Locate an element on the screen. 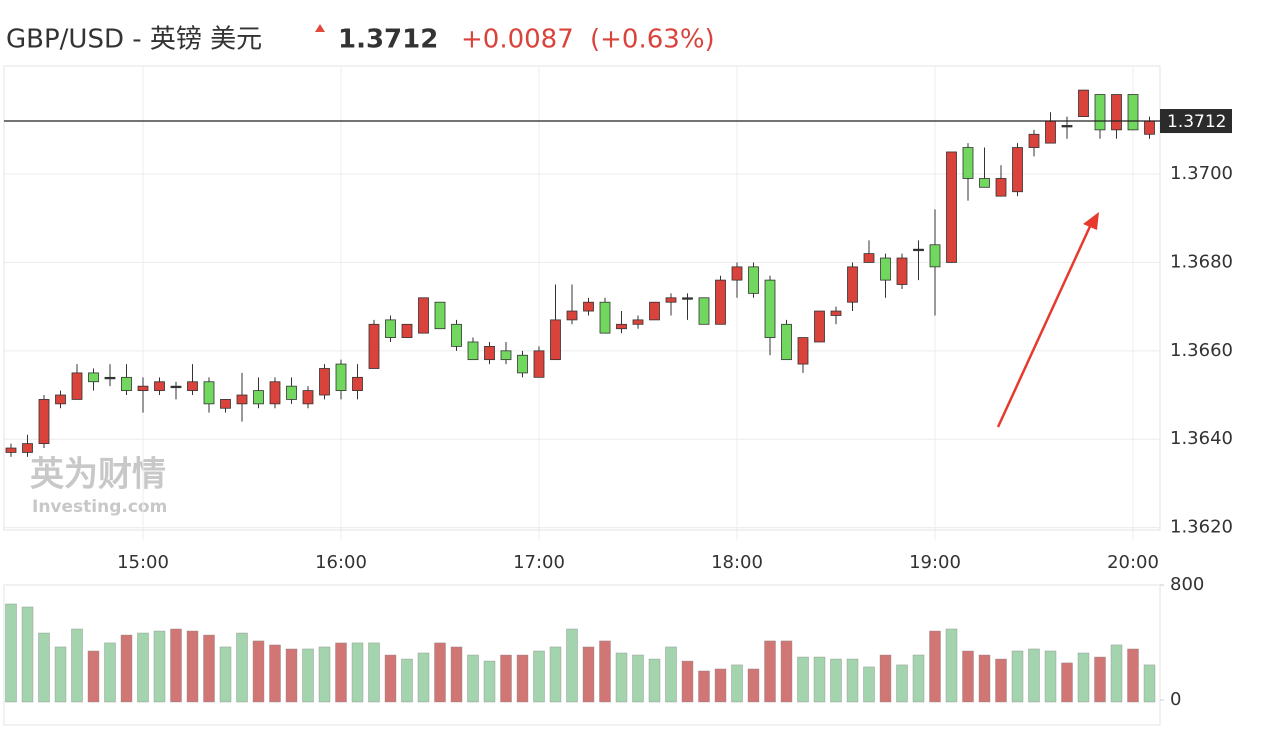 The width and height of the screenshot is (1277, 735). annotation-arrowhead is located at coordinates (1091, 221).